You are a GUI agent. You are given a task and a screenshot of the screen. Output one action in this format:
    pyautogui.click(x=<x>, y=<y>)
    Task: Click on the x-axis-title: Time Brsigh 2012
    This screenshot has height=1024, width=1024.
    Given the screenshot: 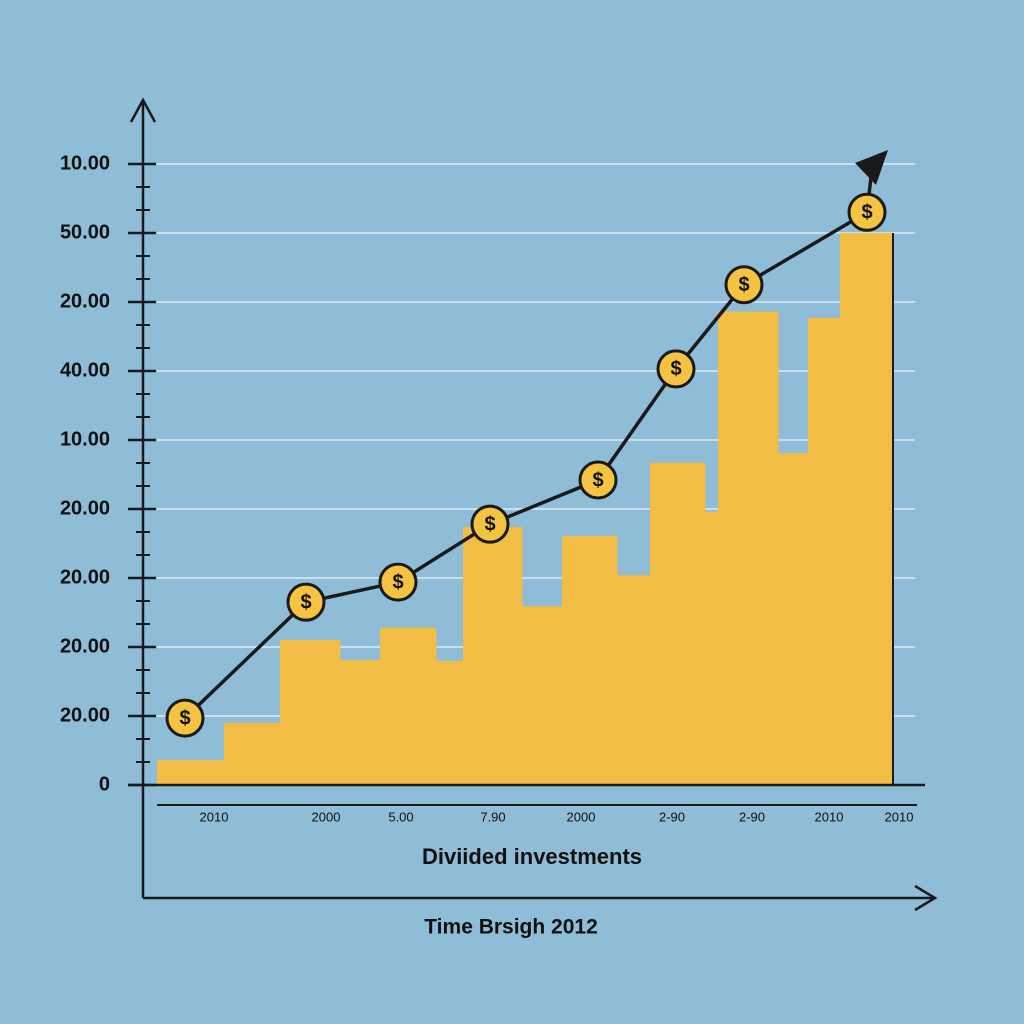 What is the action you would take?
    pyautogui.click(x=511, y=927)
    